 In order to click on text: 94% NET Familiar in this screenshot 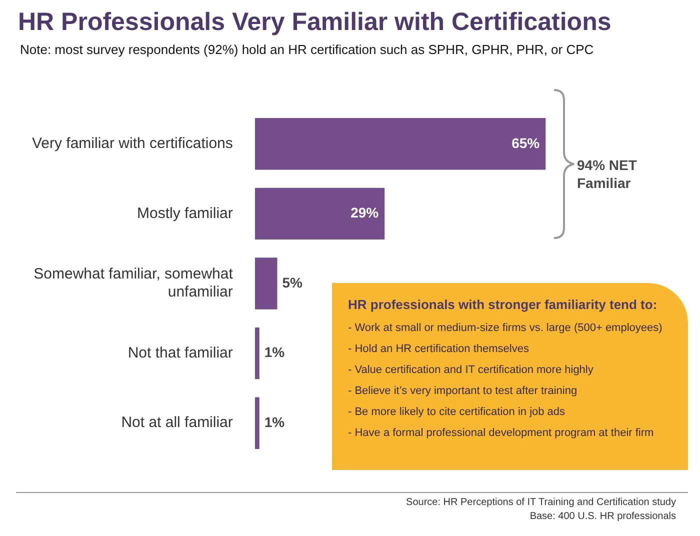, I will do `click(607, 174)`.